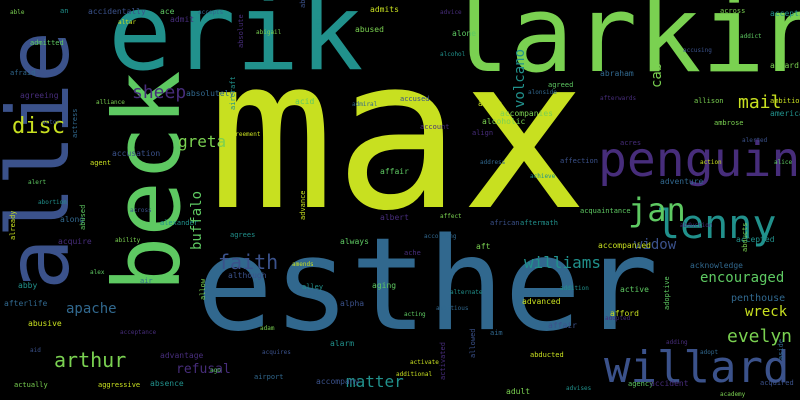 The width and height of the screenshot is (800, 400). Describe the element at coordinates (505, 223) in the screenshot. I see `small-word: african` at that location.